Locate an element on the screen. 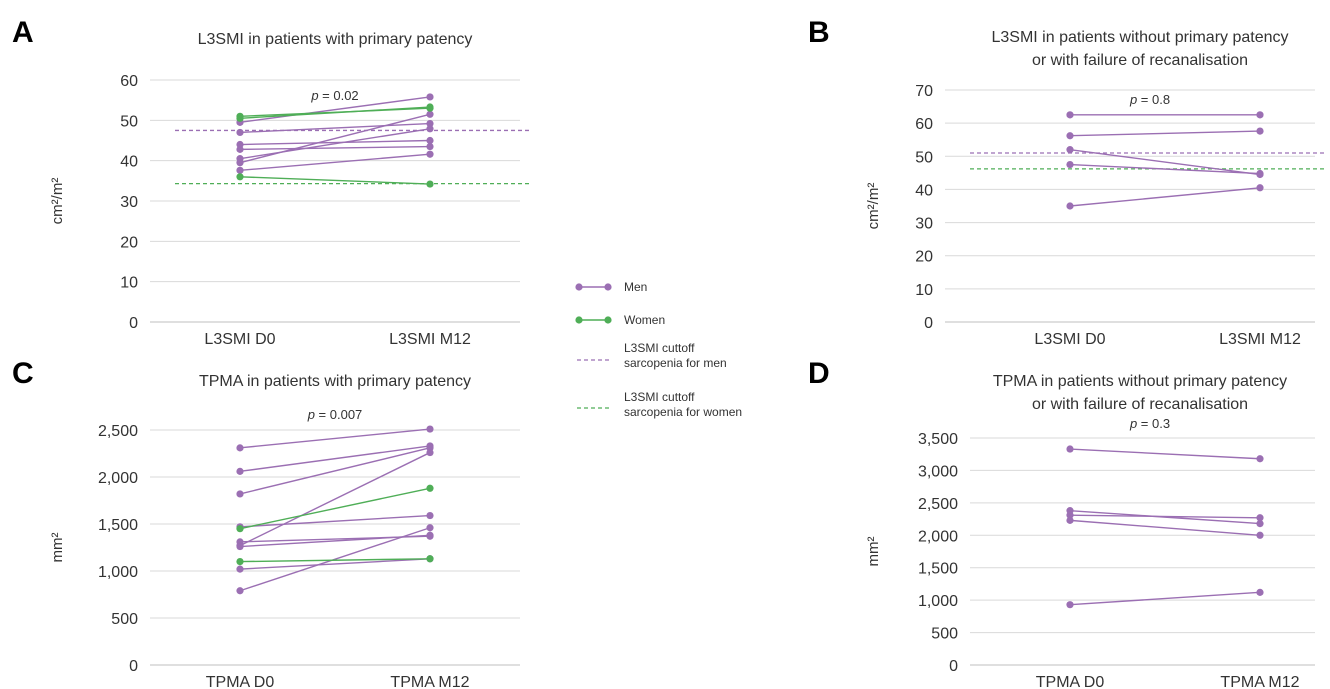 This screenshot has height=689, width=1330. panel-letter: C is located at coordinates (23, 373).